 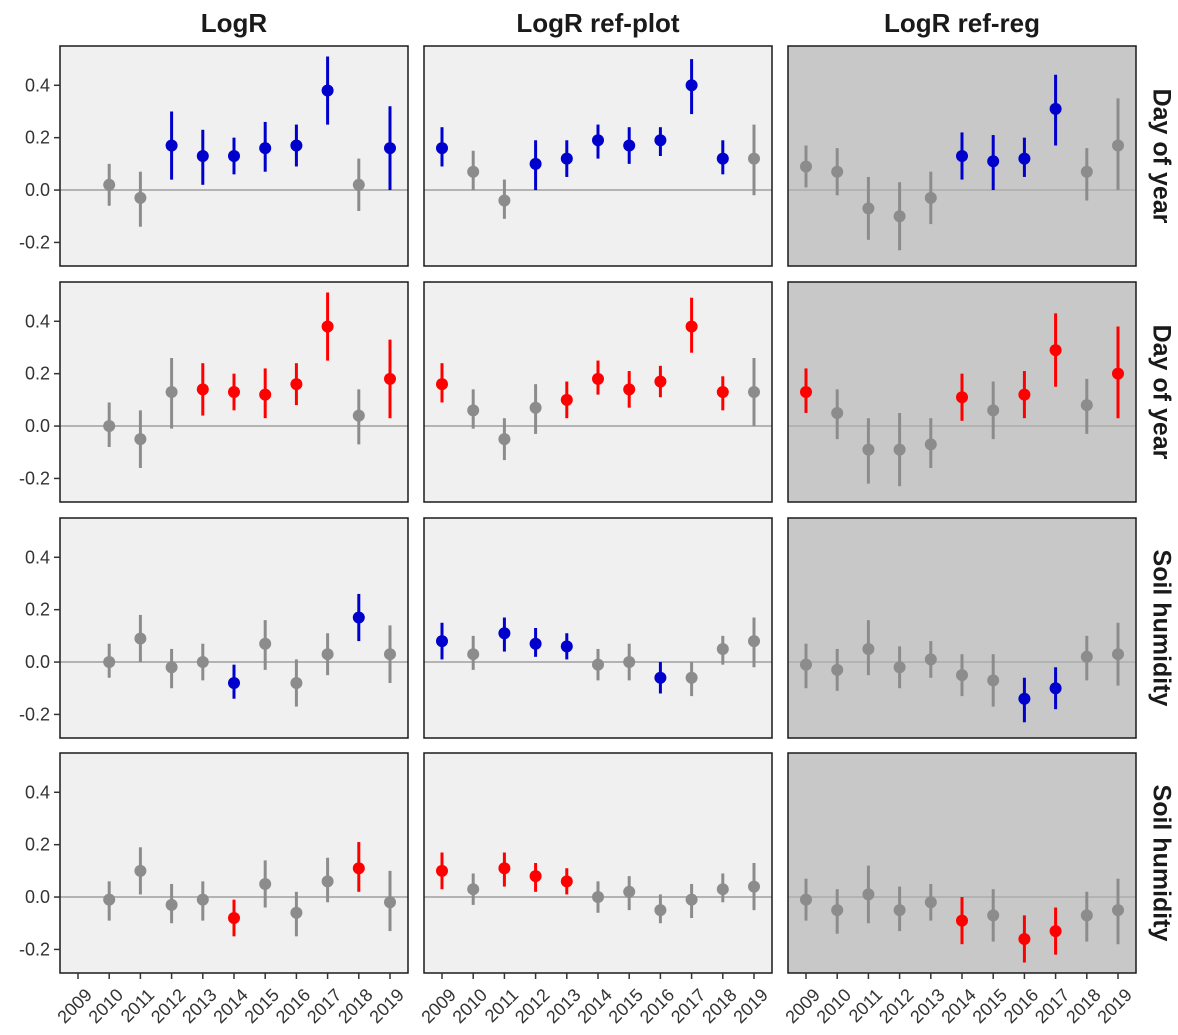 What do you see at coordinates (1161, 392) in the screenshot?
I see `row-title: Day of year` at bounding box center [1161, 392].